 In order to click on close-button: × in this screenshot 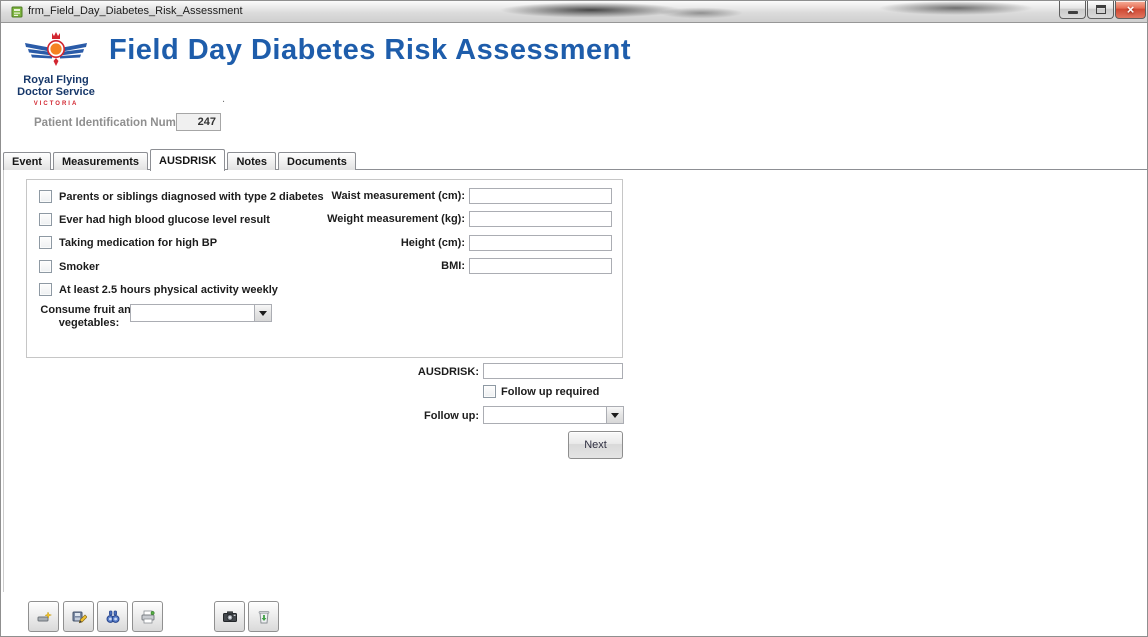, I will do `click(1130, 10)`.